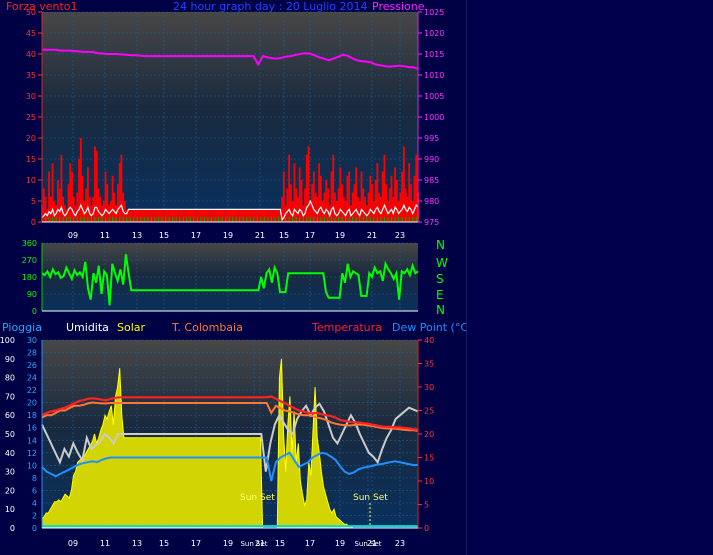 Image resolution: width=713 pixels, height=555 pixels. Describe the element at coordinates (34, 515) in the screenshot. I see `rain-tick-label: 2` at that location.